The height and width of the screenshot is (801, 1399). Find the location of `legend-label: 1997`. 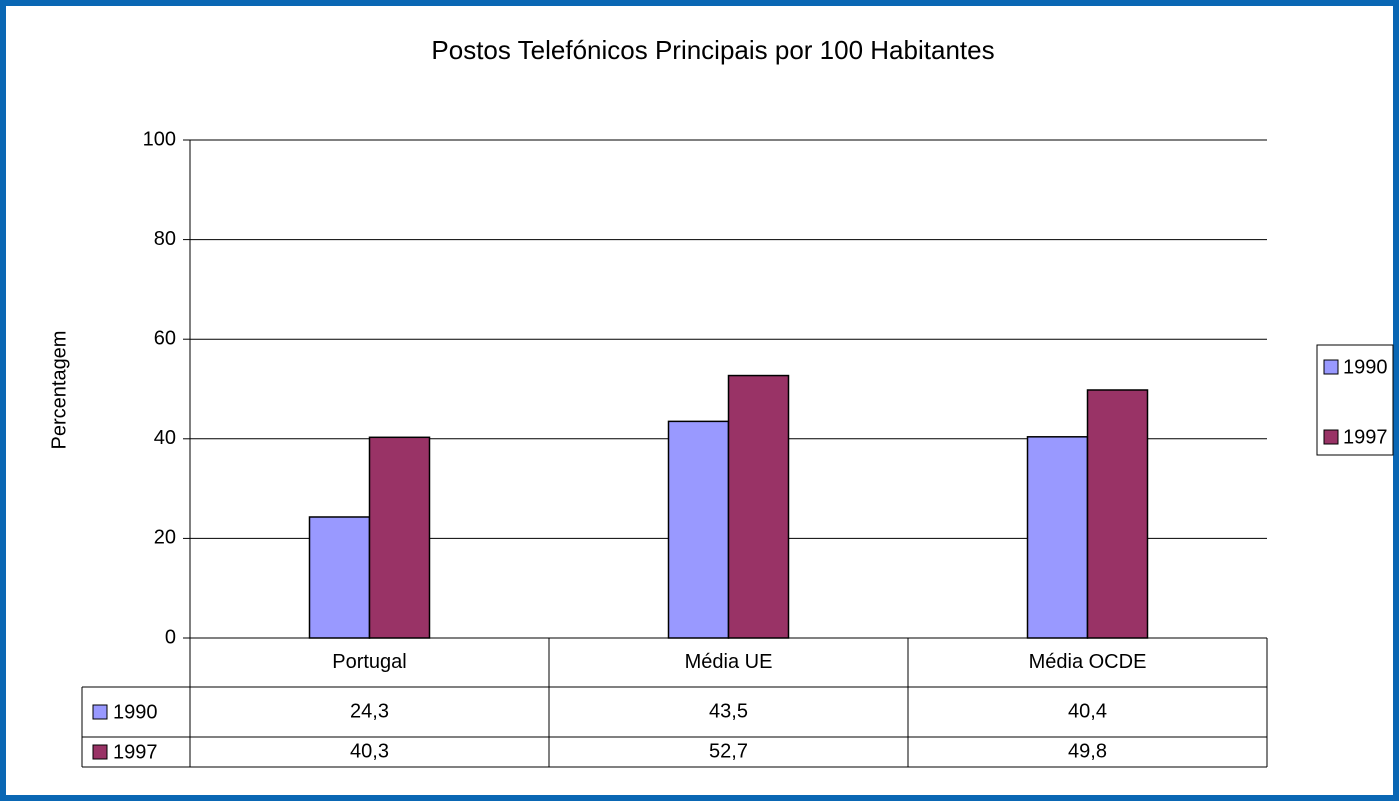

legend-label: 1997 is located at coordinates (1365, 437).